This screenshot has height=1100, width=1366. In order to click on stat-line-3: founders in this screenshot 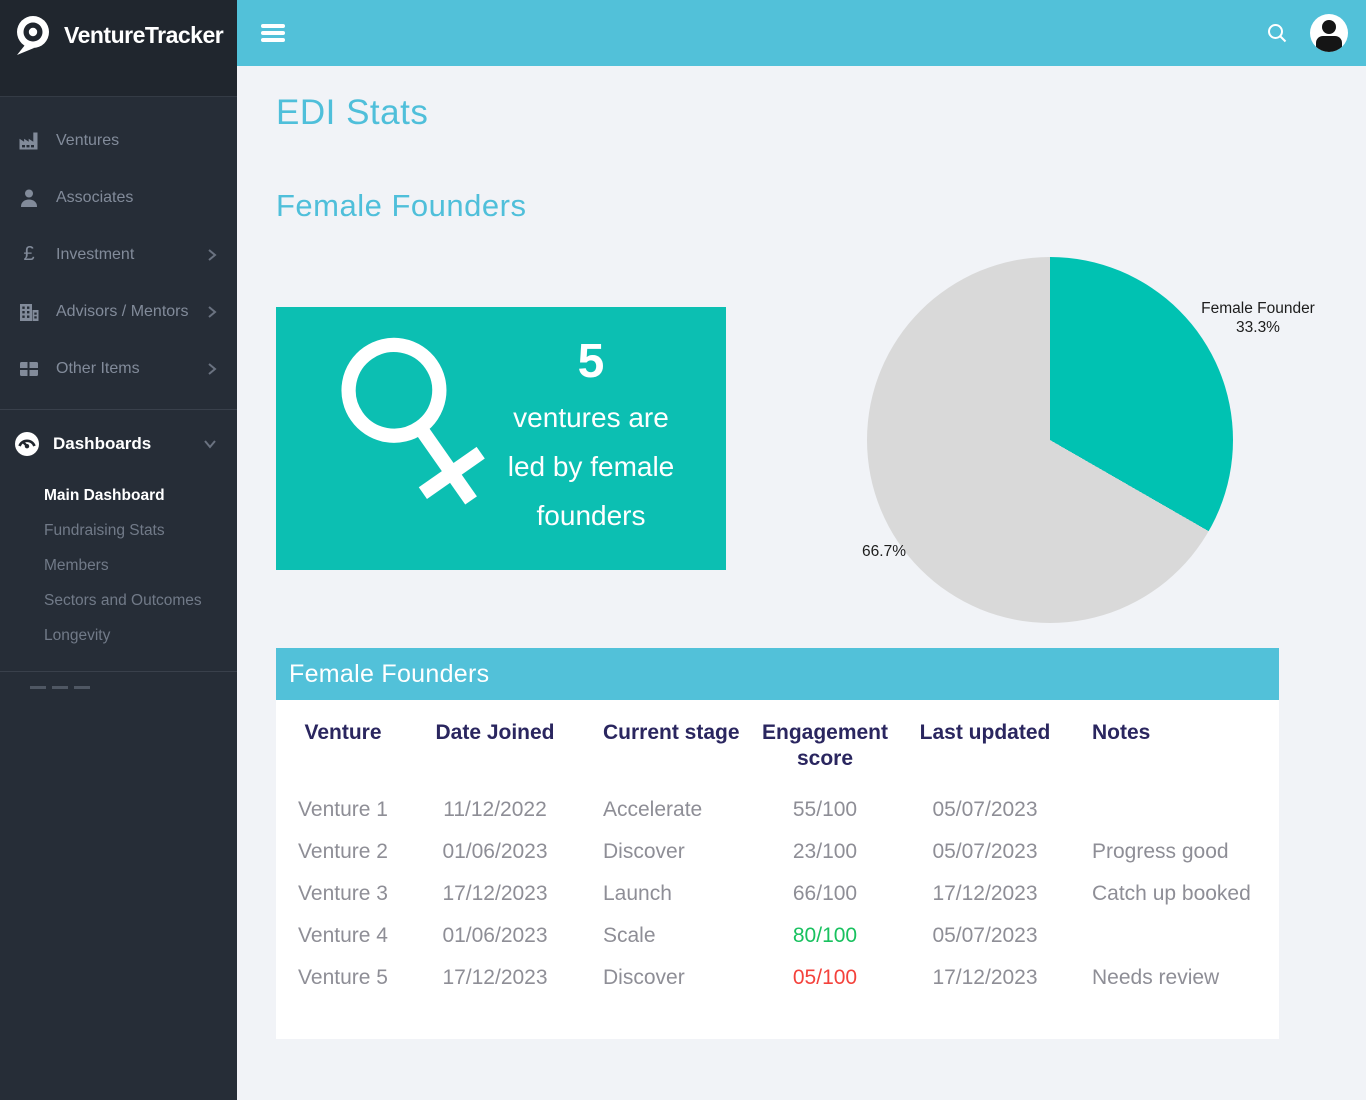, I will do `click(591, 515)`.